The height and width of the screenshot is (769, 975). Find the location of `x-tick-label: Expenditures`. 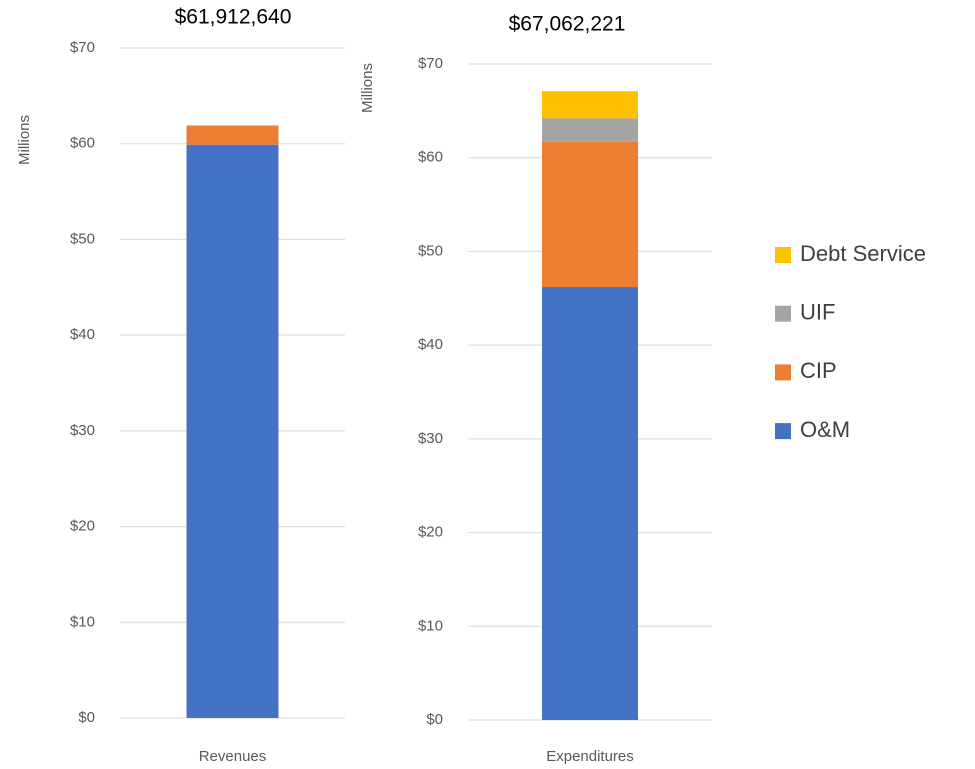

x-tick-label: Expenditures is located at coordinates (590, 756).